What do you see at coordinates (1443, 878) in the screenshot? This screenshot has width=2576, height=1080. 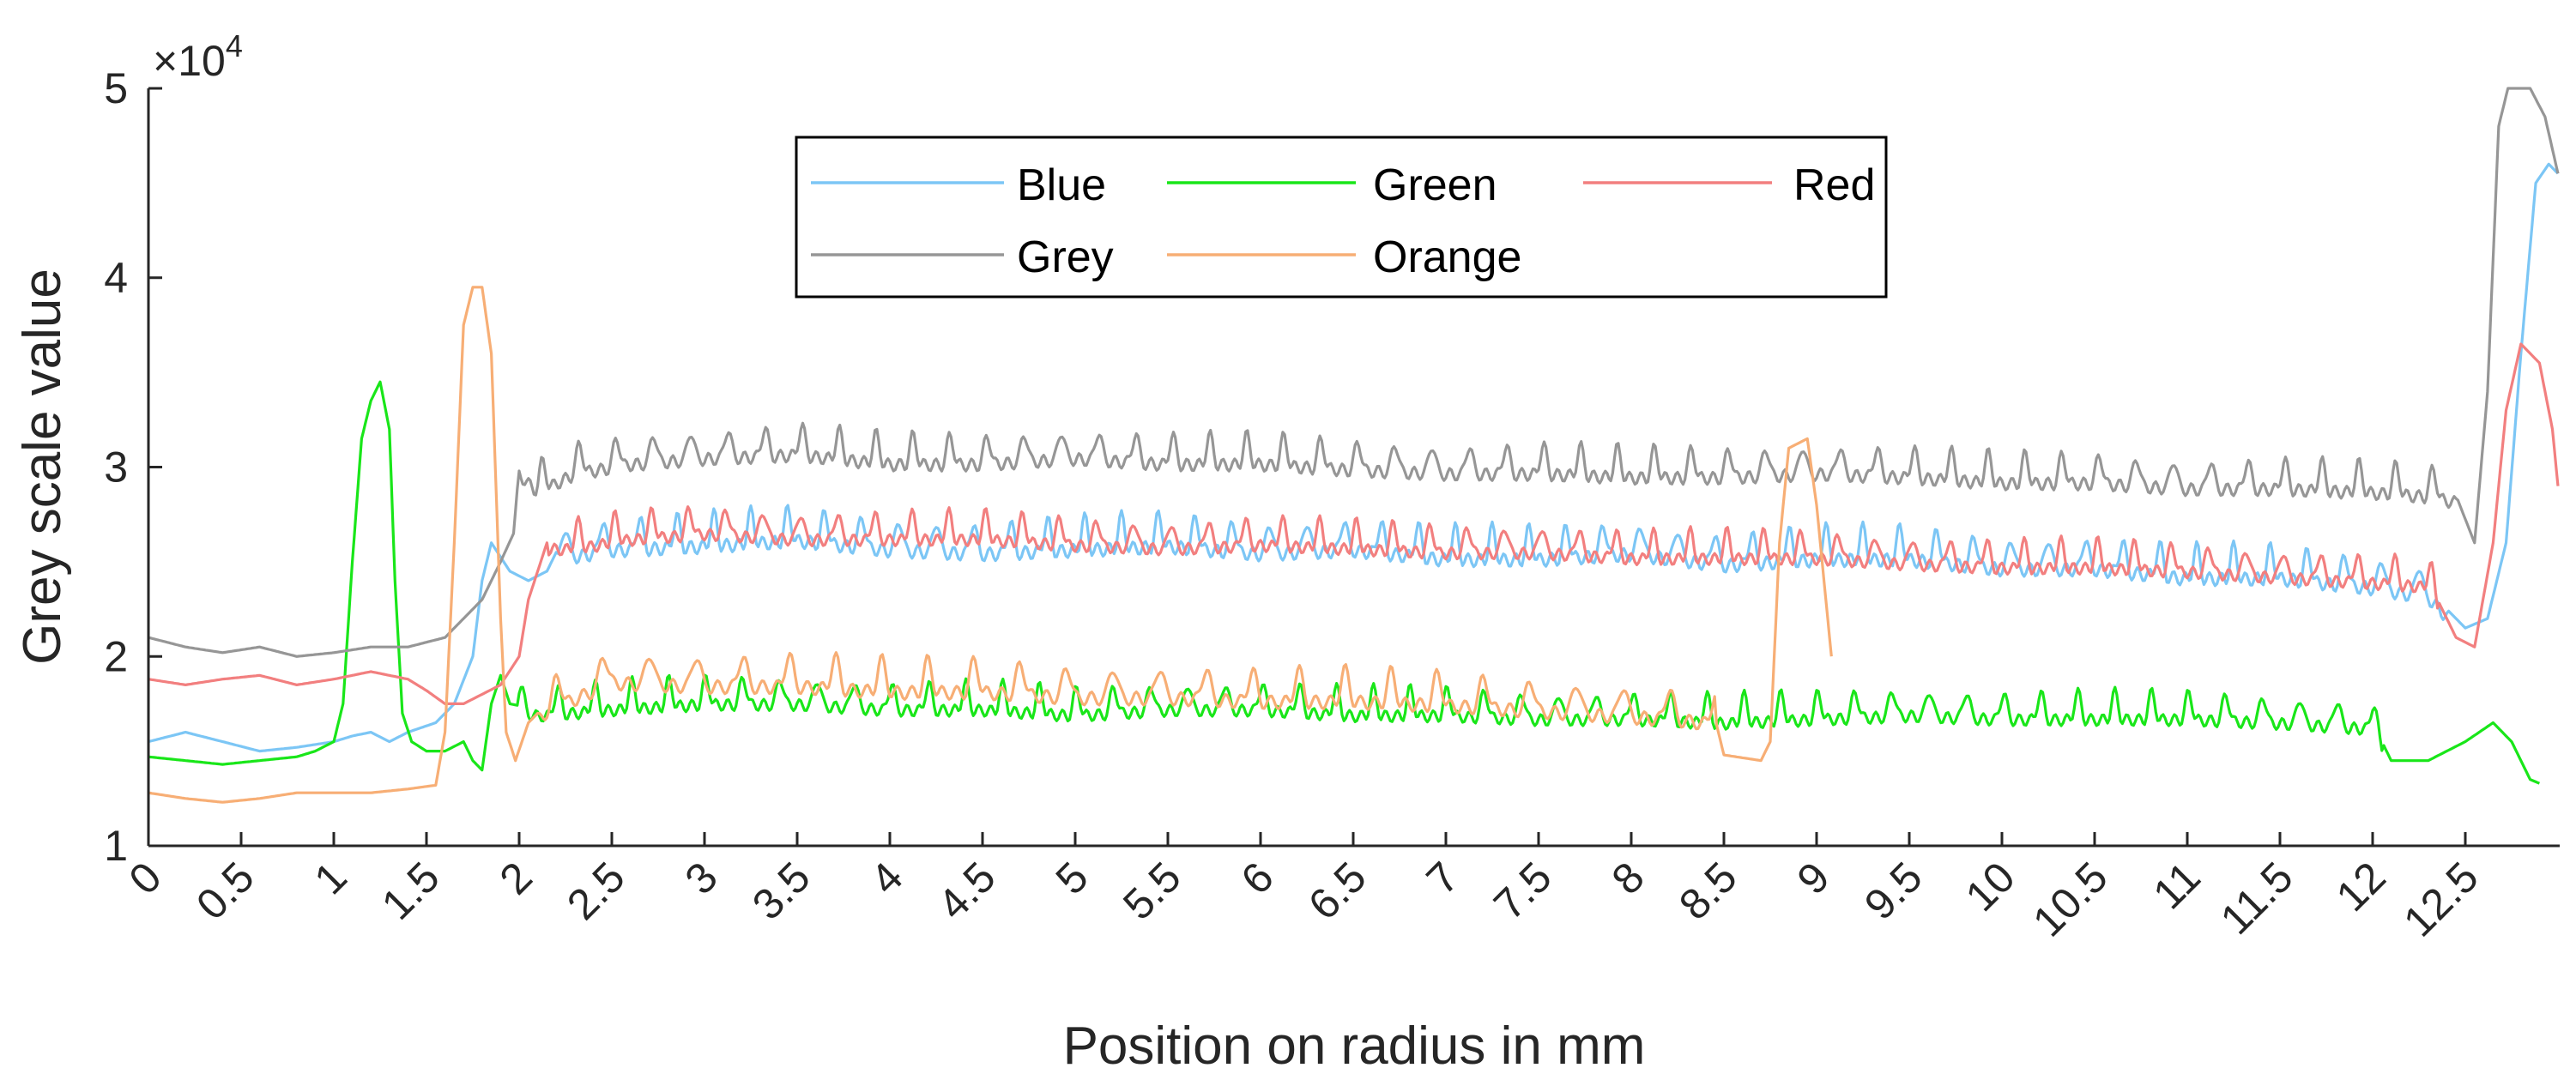 I see `x-tick-label: 7` at bounding box center [1443, 878].